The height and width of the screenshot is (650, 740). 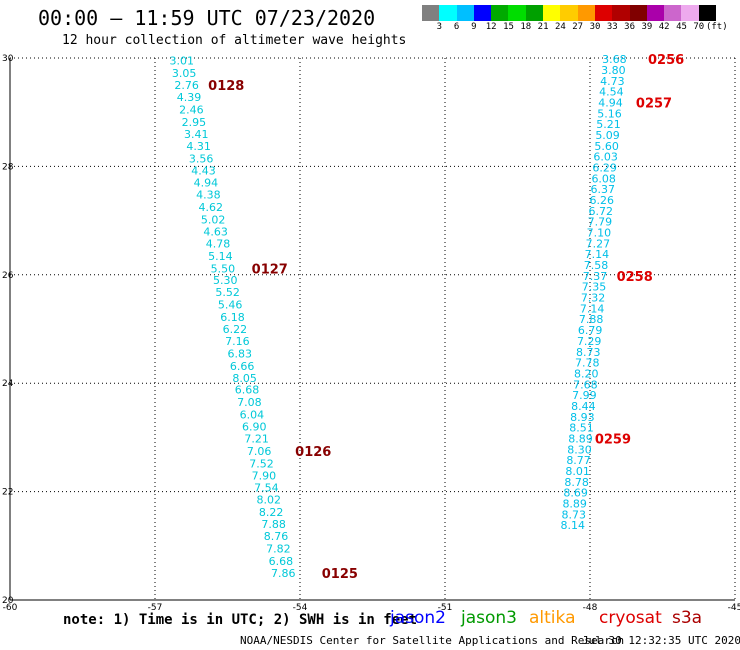 I want to click on data-point-label: 7.68, so click(x=585, y=384).